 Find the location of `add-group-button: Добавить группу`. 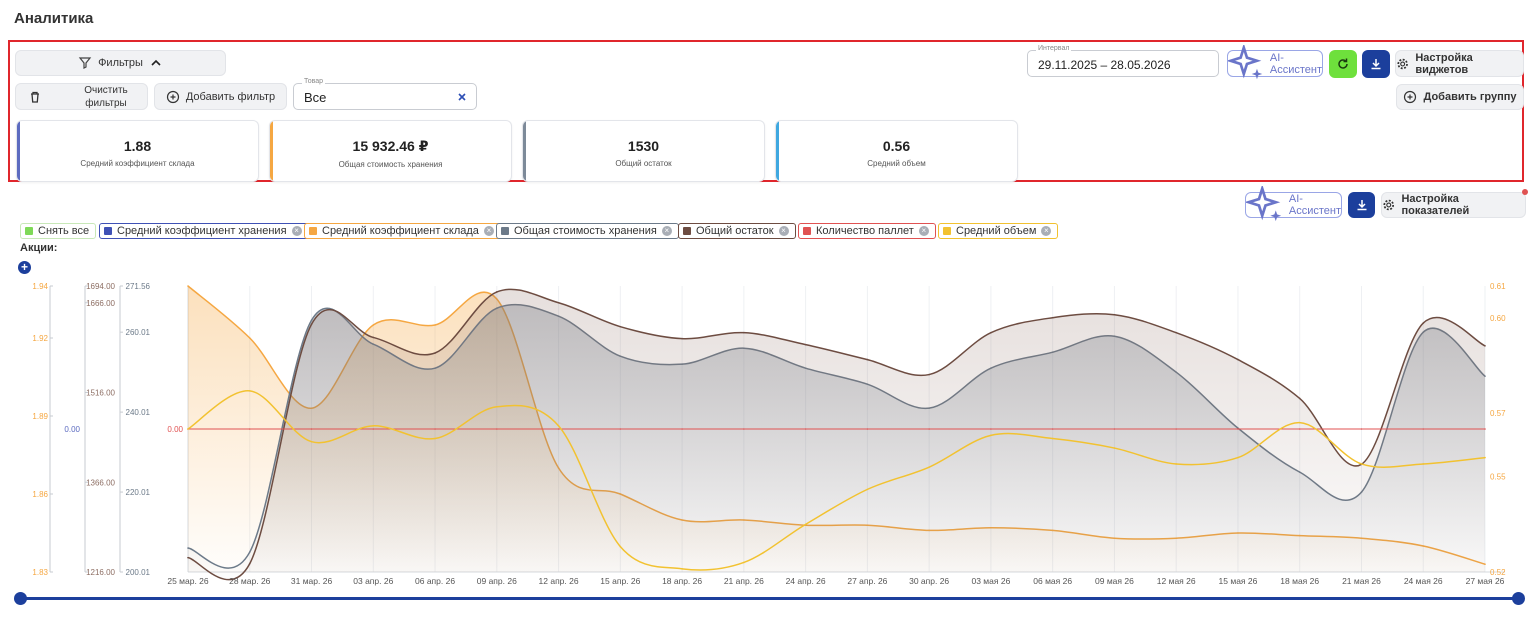

add-group-button: Добавить группу is located at coordinates (1460, 97).